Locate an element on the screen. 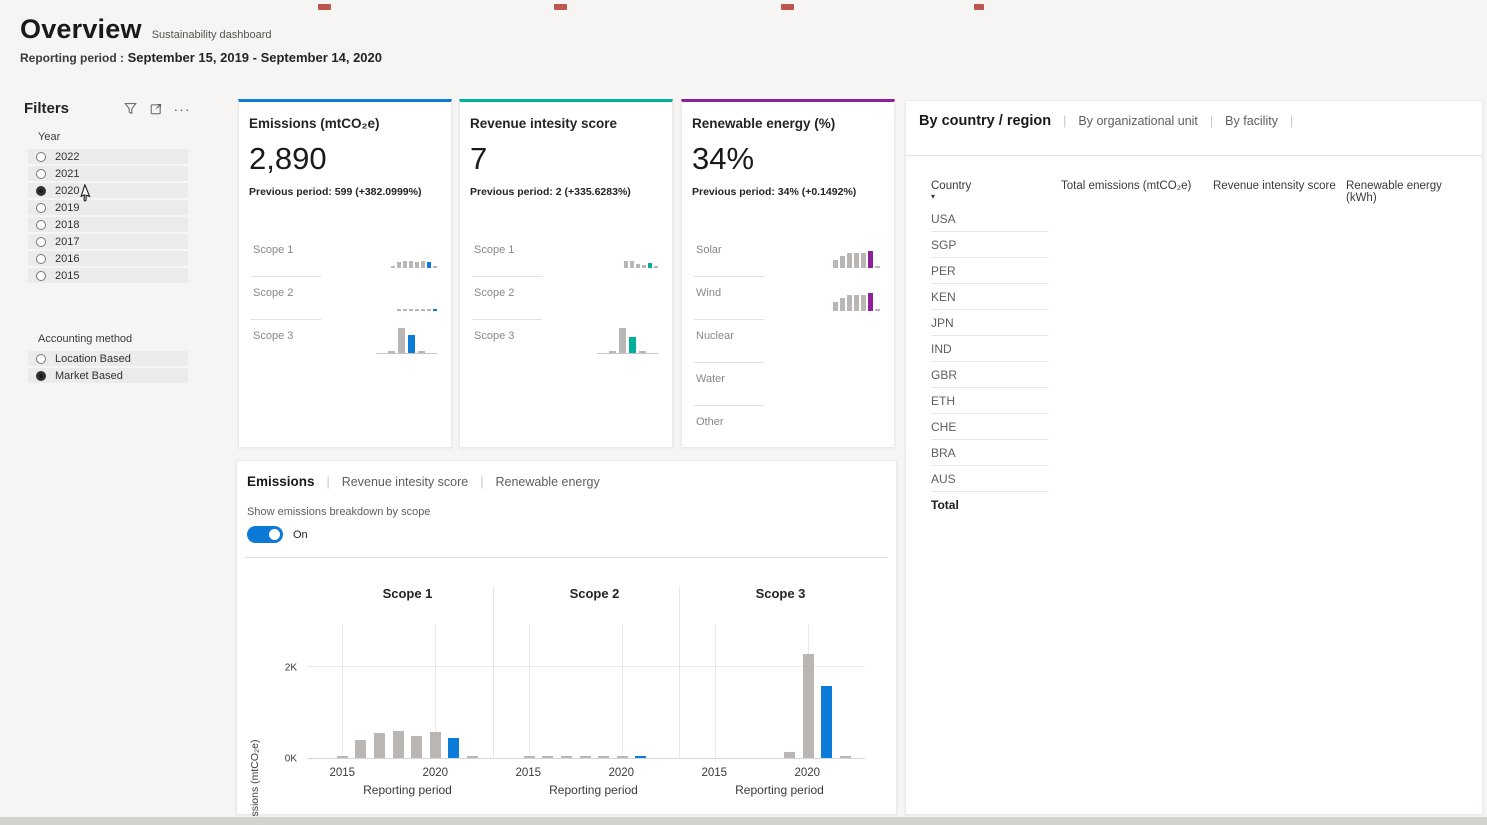 The image size is (1487, 825). year-option-2017: 2017 is located at coordinates (108, 241).